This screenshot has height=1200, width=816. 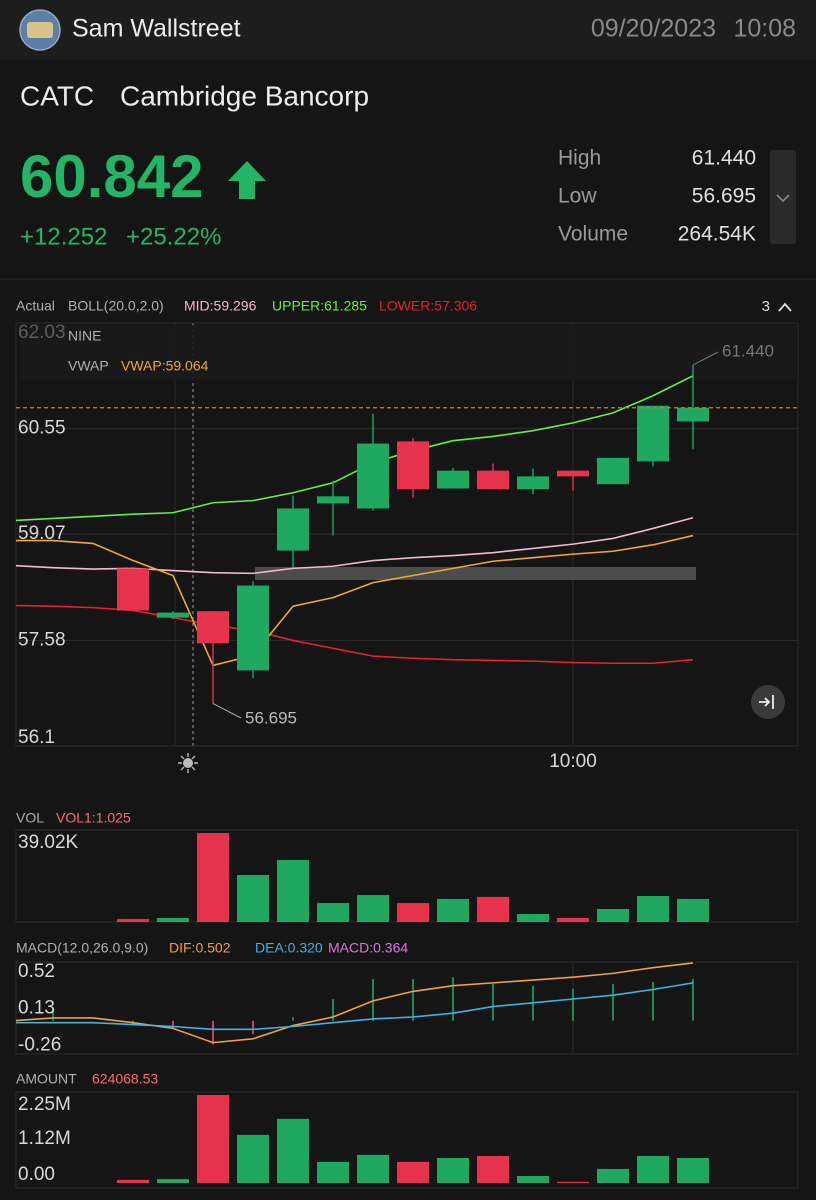 What do you see at coordinates (116, 306) in the screenshot?
I see `chart-label: BOLL(20.0,2.0)` at bounding box center [116, 306].